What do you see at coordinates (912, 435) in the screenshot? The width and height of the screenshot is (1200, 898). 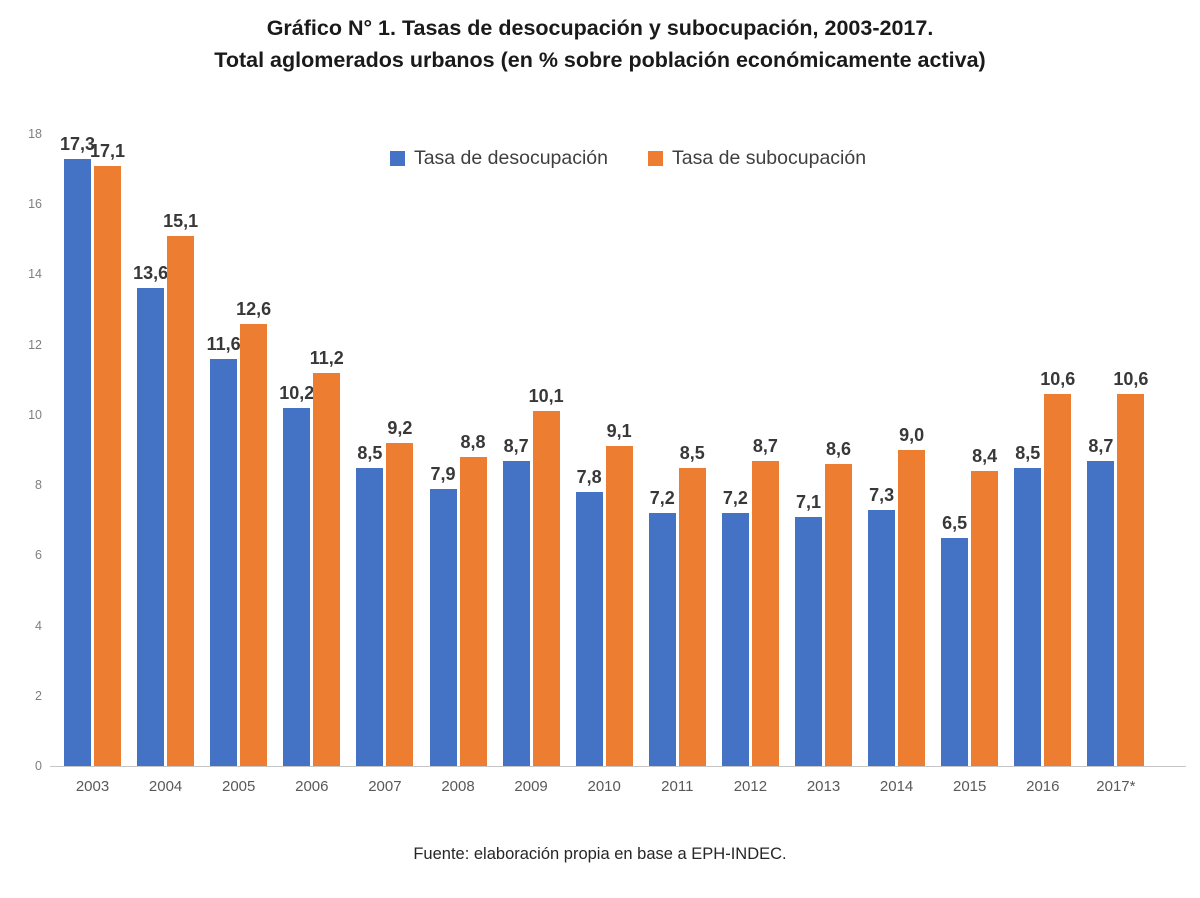 I see `bar-value-label: 9,0` at bounding box center [912, 435].